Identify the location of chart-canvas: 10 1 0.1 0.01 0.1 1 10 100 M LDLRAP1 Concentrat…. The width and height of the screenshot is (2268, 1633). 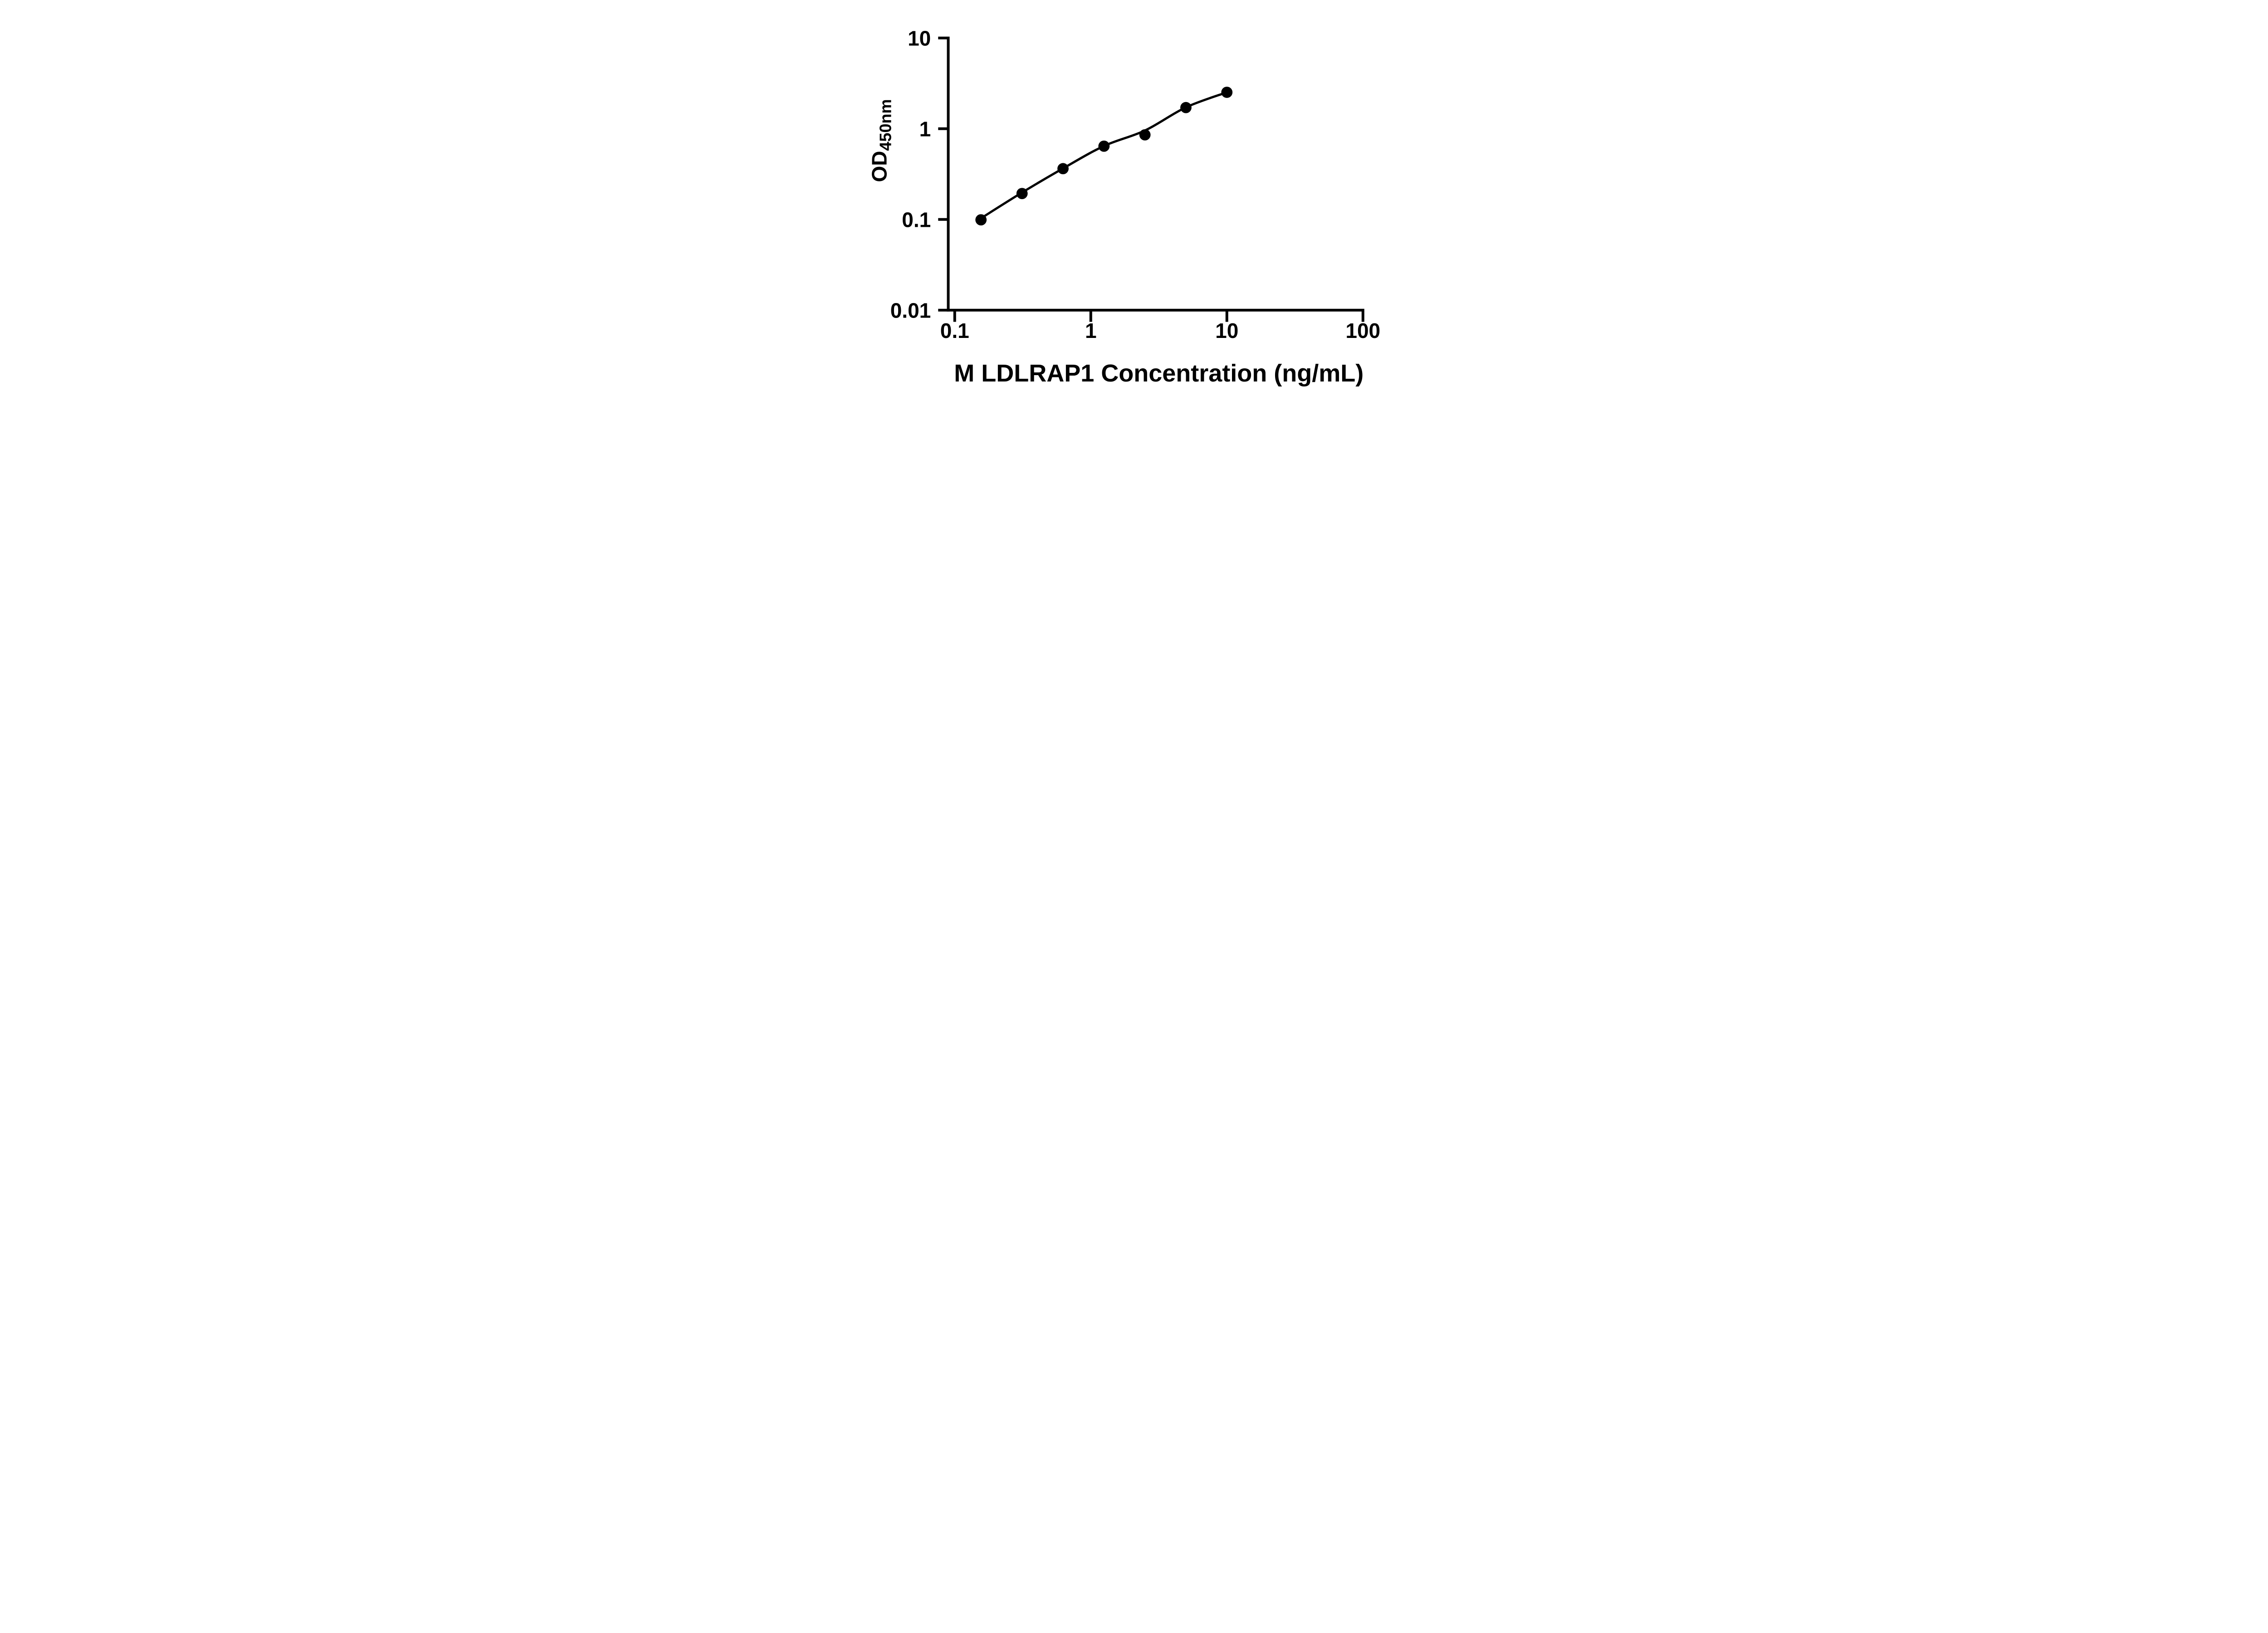
(1124, 206).